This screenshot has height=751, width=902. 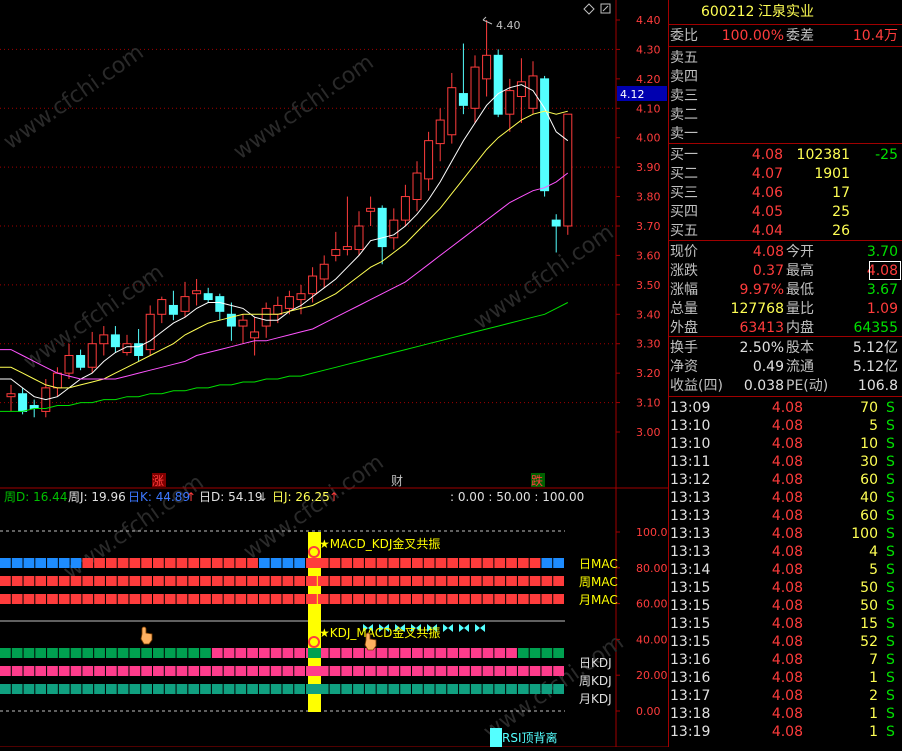 What do you see at coordinates (785, 480) in the screenshot?
I see `tick-row: 13:12 4.08 60 S` at bounding box center [785, 480].